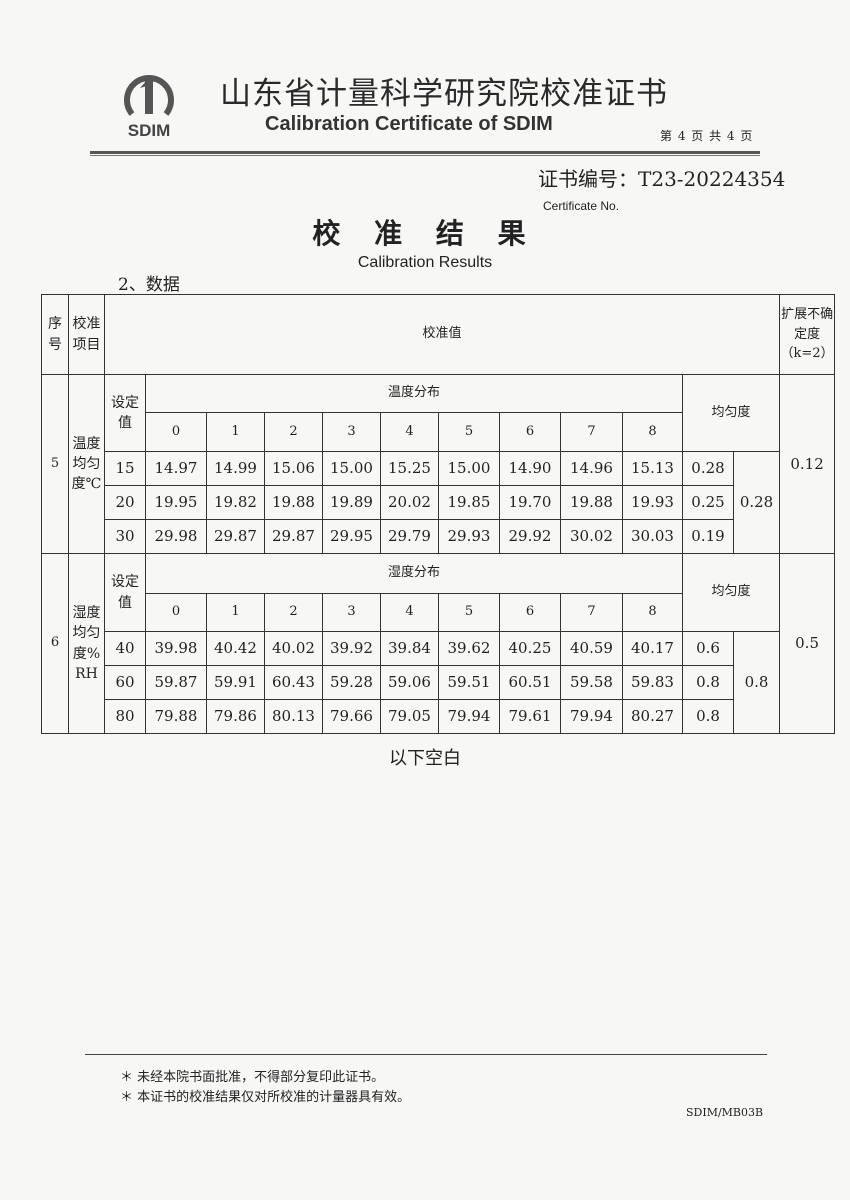 The height and width of the screenshot is (1200, 850). Describe the element at coordinates (652, 716) in the screenshot. I see `measured-value: 80.27` at that location.